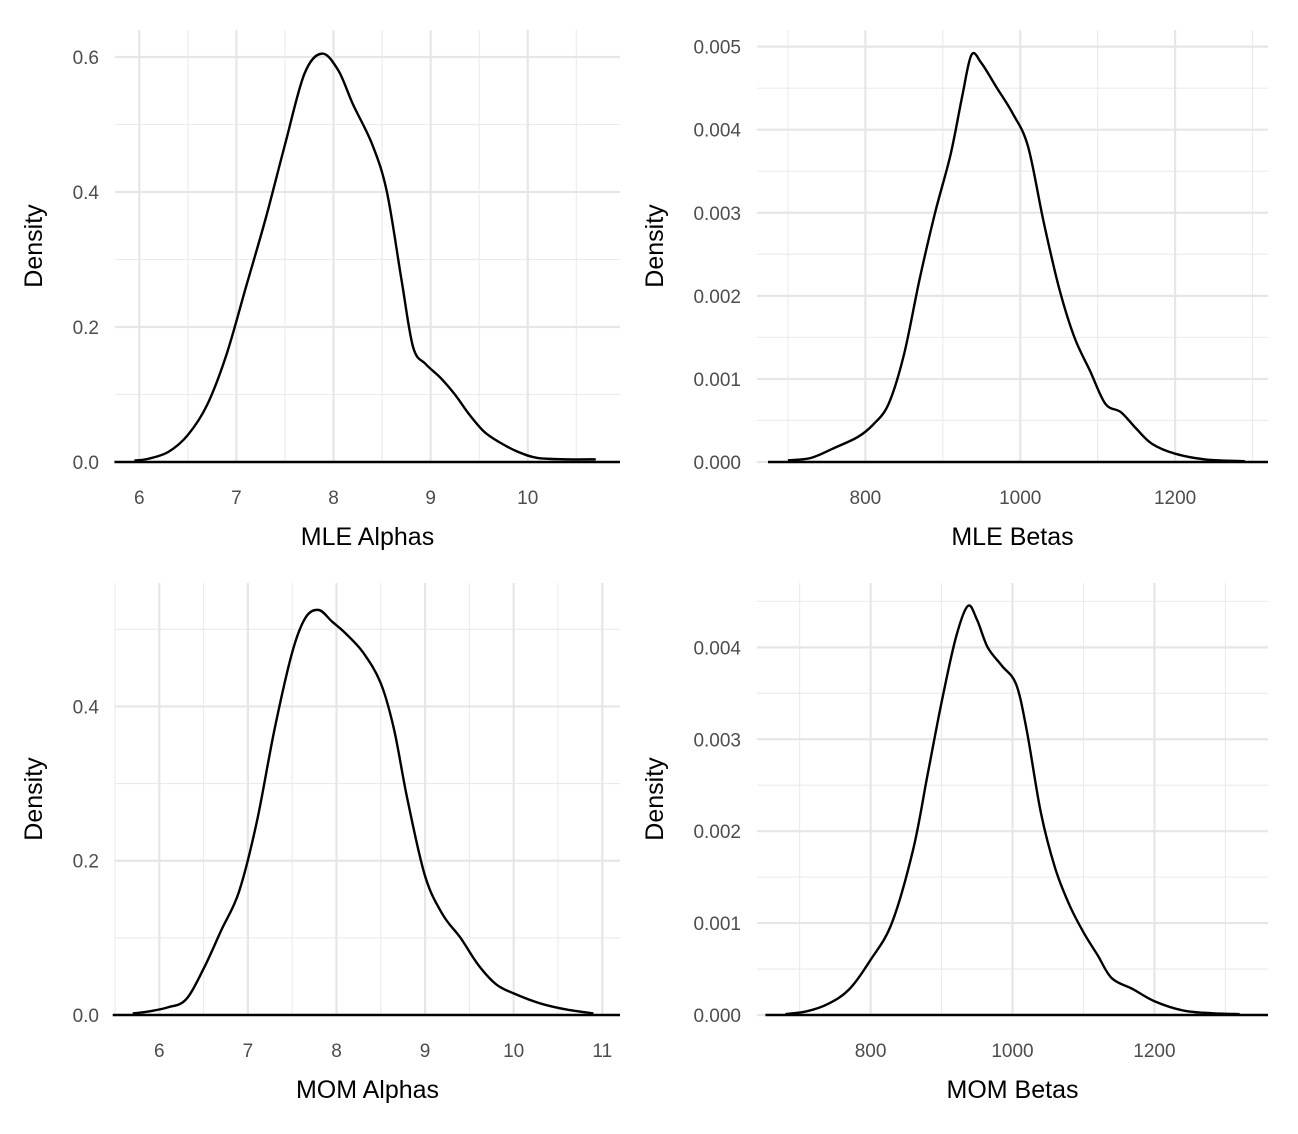 Image resolution: width=1298 pixels, height=1134 pixels. Describe the element at coordinates (367, 1090) in the screenshot. I see `x-axis-title: MOM Alphas` at that location.